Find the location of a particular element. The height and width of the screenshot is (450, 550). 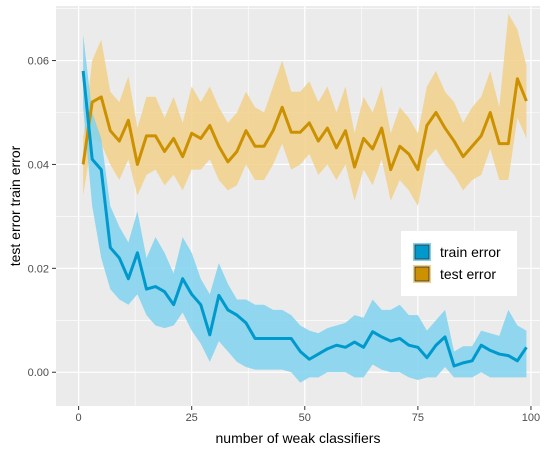

x-axis-ticks: 0 25 50 75 100 is located at coordinates (308, 415).